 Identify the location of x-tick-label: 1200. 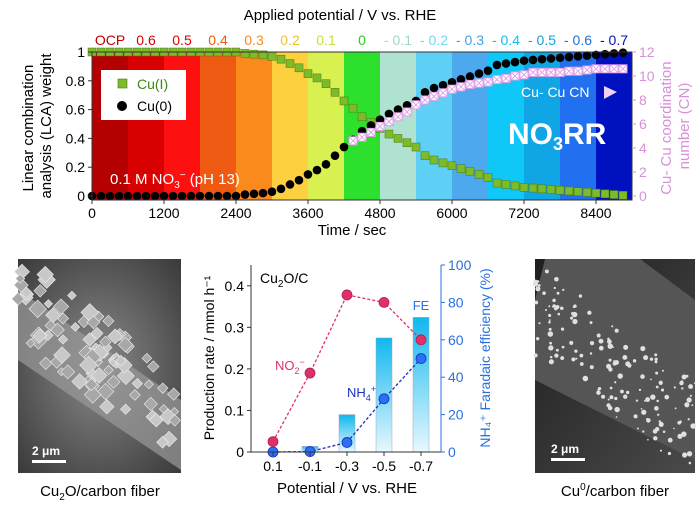
(163, 213).